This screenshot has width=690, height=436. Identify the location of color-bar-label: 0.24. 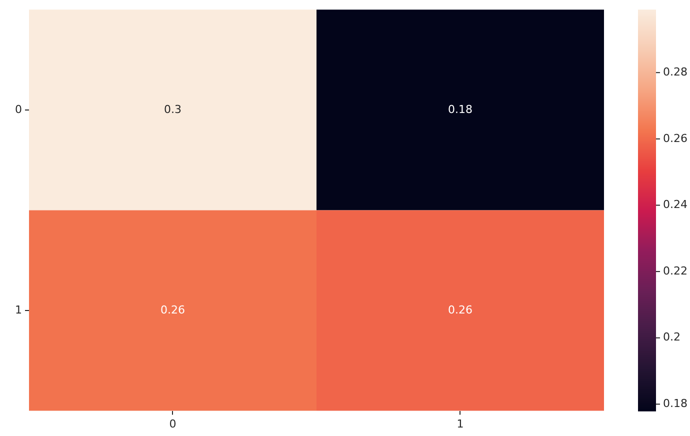
(675, 205).